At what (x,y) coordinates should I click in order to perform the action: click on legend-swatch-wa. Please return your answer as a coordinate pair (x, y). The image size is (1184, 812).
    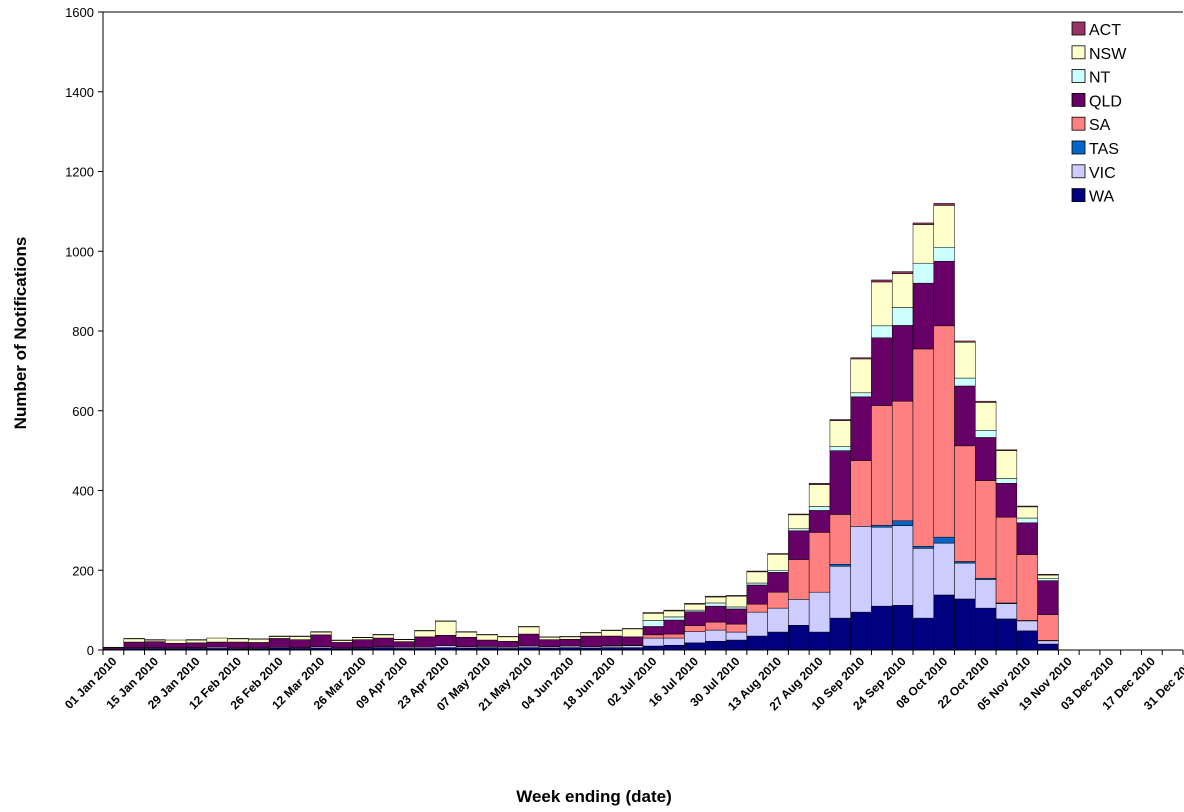
    Looking at the image, I should click on (1078, 195).